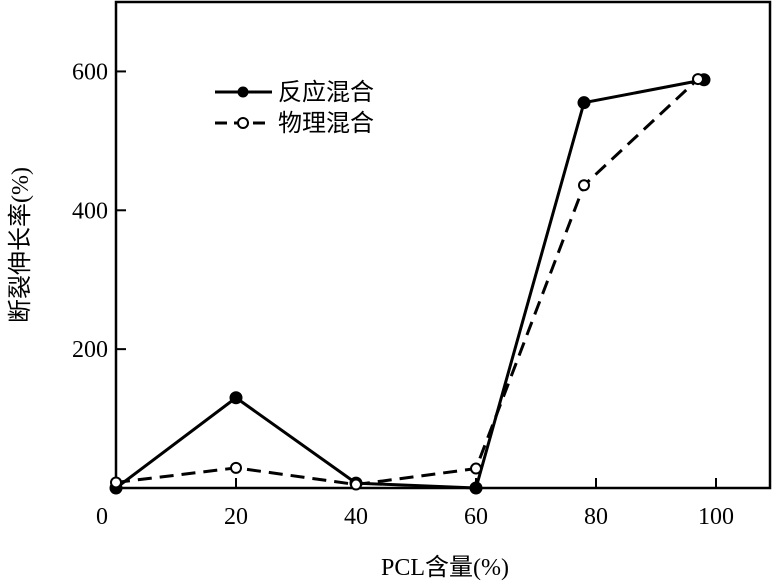 The height and width of the screenshot is (582, 773). Describe the element at coordinates (20, 245) in the screenshot. I see `y-axis-label: 断裂伸长率(%)` at that location.